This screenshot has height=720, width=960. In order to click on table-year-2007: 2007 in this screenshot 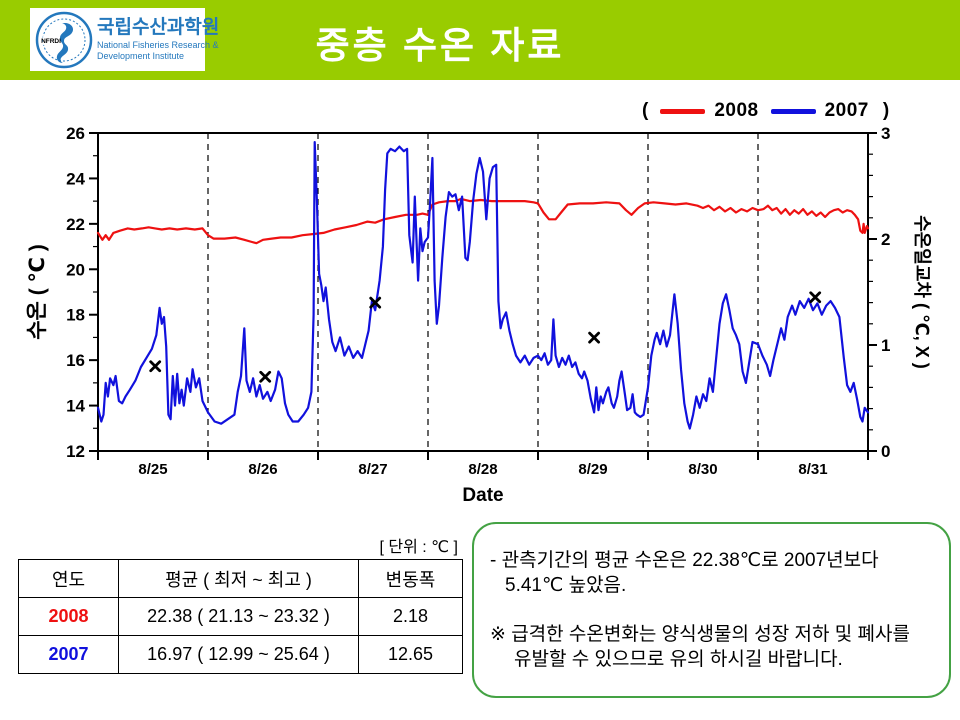, I will do `click(68, 654)`.